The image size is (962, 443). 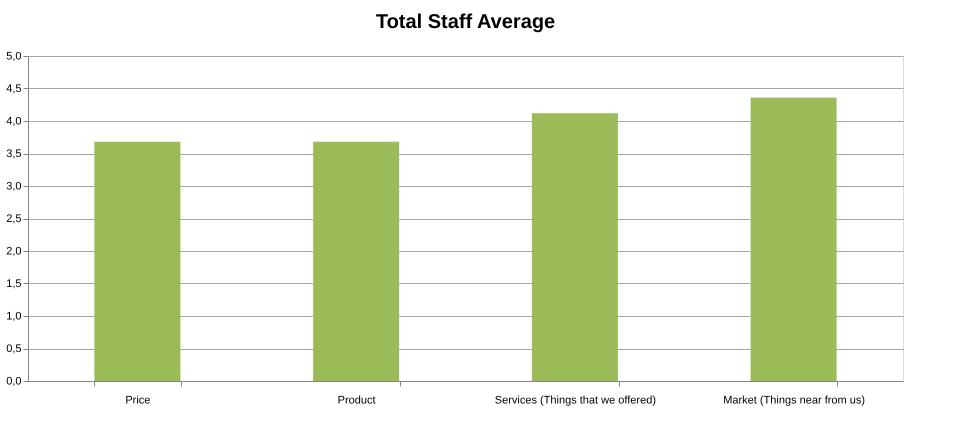 I want to click on x-tick-label: Market (Things near from us), so click(x=794, y=400).